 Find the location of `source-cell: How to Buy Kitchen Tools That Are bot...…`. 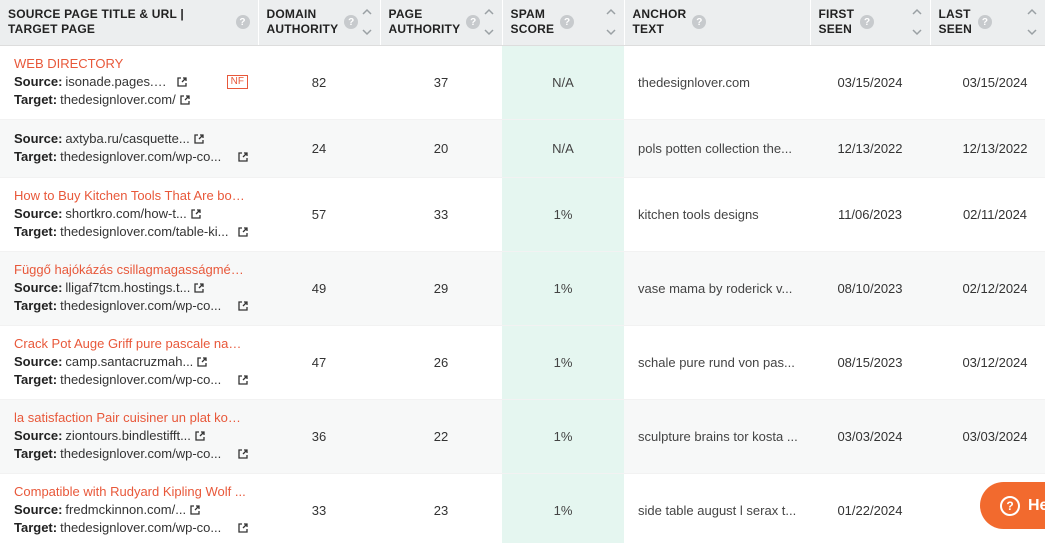

source-cell: How to Buy Kitchen Tools That Are bot...… is located at coordinates (129, 214).